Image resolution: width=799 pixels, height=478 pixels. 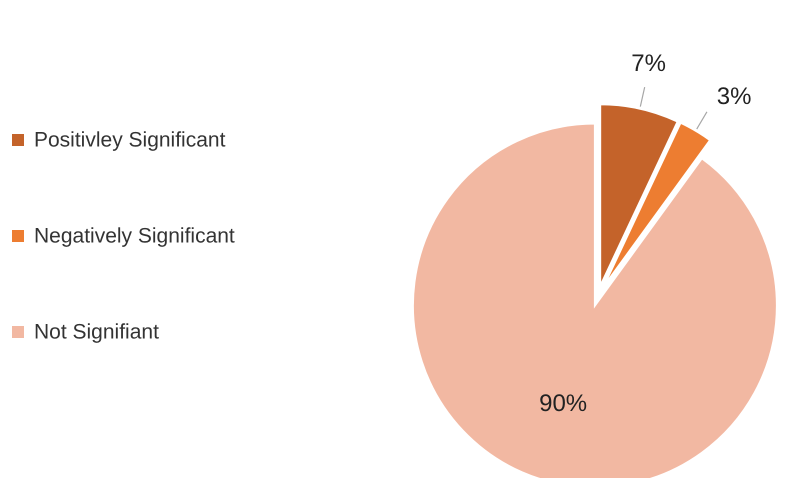 I want to click on data-label: 90%, so click(x=563, y=403).